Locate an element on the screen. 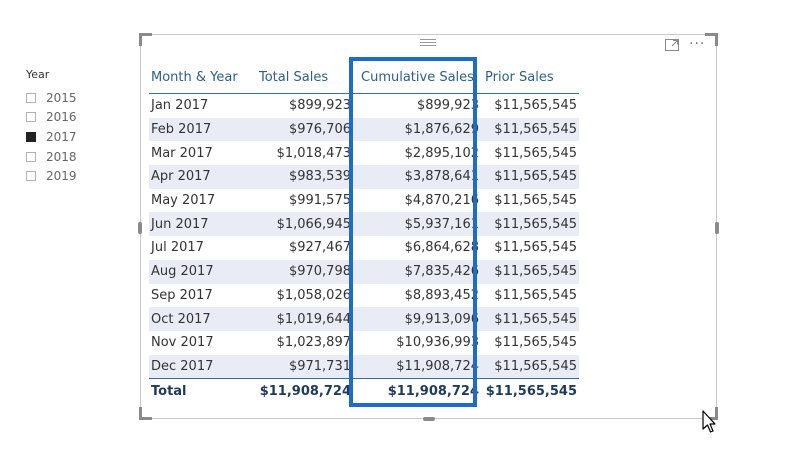 This screenshot has height=459, width=800. slicer-item-label: 2019 is located at coordinates (61, 176).